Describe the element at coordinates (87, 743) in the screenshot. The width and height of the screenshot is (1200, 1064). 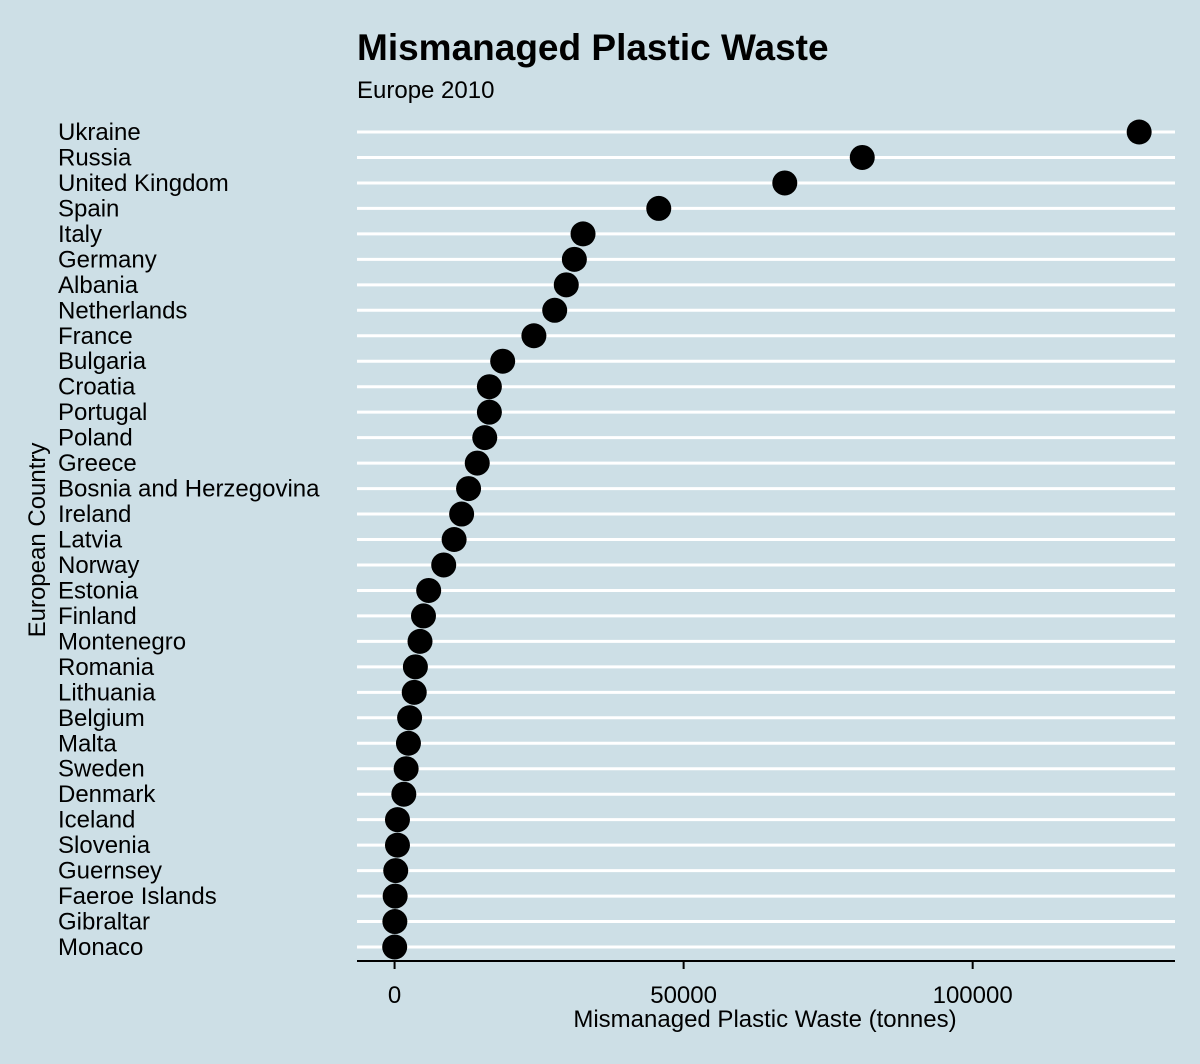
I see `y-tick-label: Malta` at that location.